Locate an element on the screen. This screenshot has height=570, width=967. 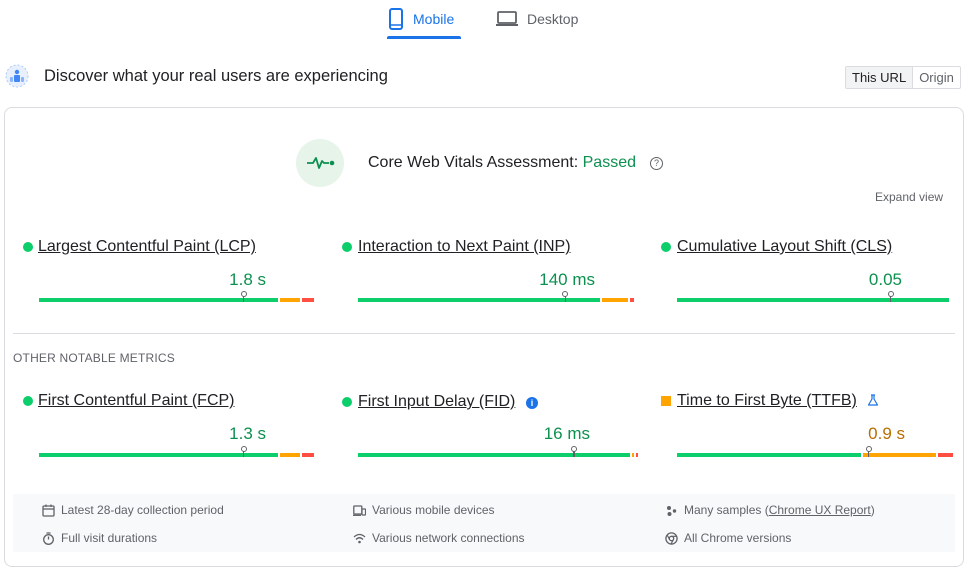
lcp-status-dot is located at coordinates (28, 247).